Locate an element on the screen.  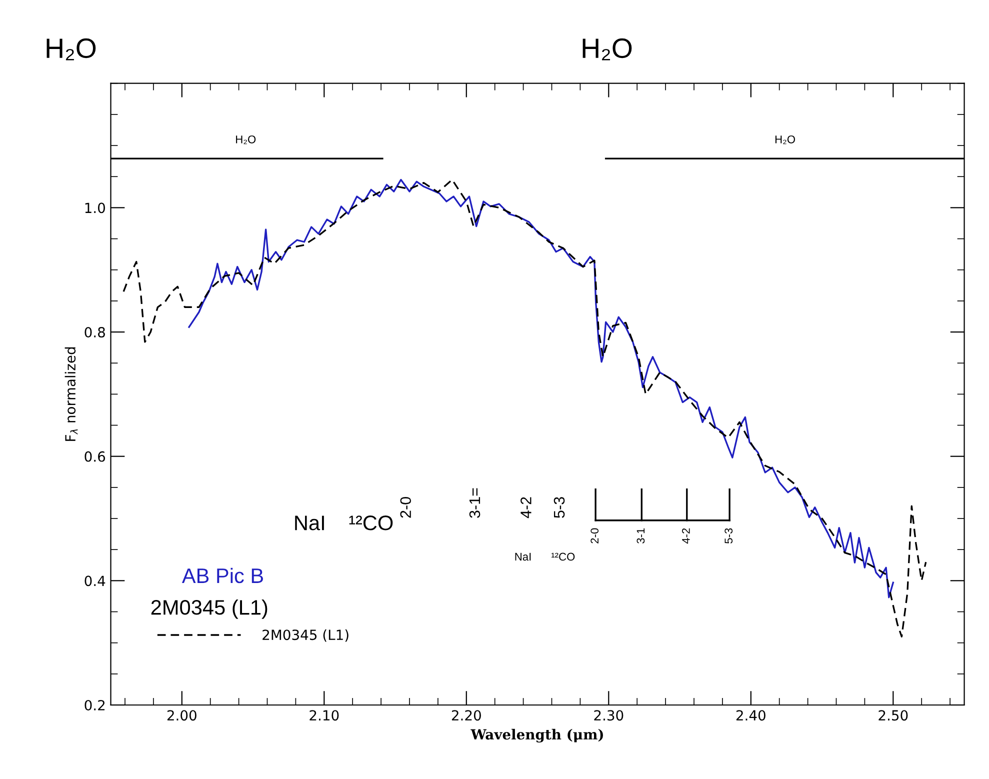
annotation: 3-1= is located at coordinates (474, 503).